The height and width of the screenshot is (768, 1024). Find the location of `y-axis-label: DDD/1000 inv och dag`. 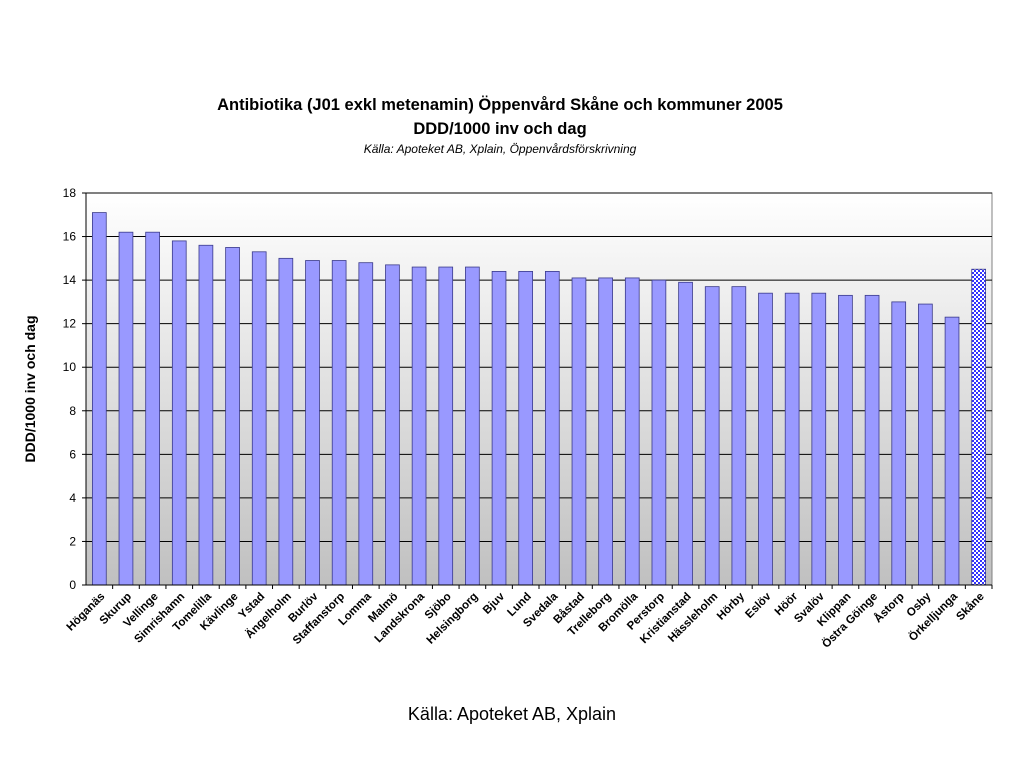

y-axis-label: DDD/1000 inv och dag is located at coordinates (30, 388).